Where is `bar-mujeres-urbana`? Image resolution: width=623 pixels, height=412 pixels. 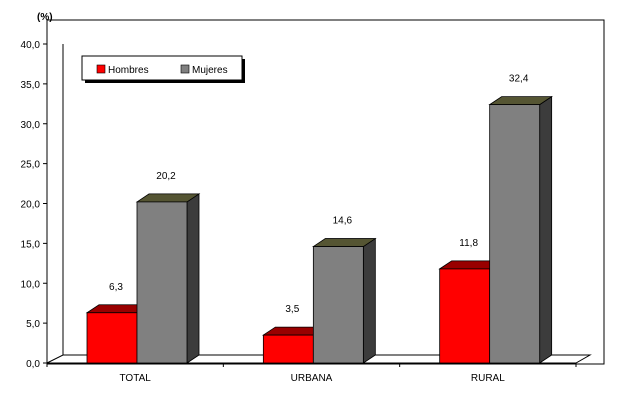 bar-mujeres-urbana is located at coordinates (338, 305).